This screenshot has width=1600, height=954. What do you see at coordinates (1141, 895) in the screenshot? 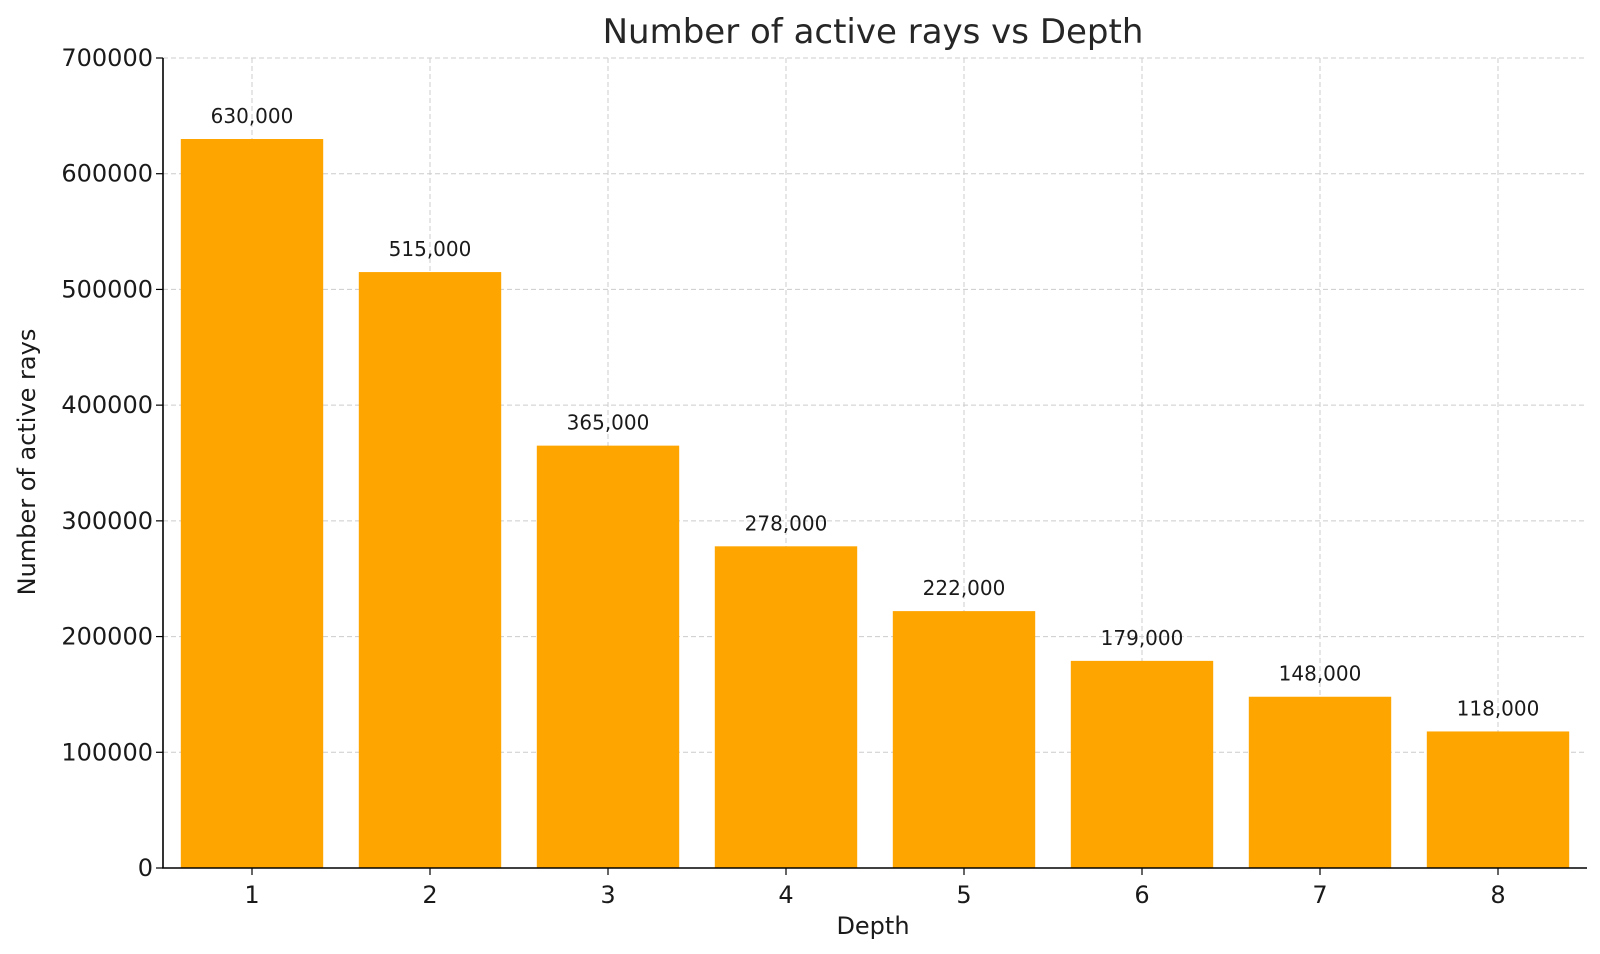
I see `x-tick-label: 6` at bounding box center [1141, 895].